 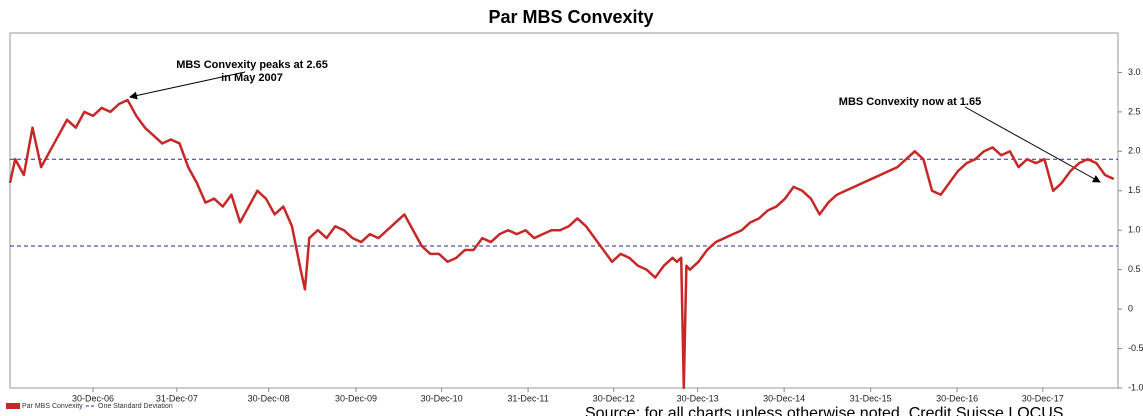 I want to click on legend-swatch, so click(x=13, y=406).